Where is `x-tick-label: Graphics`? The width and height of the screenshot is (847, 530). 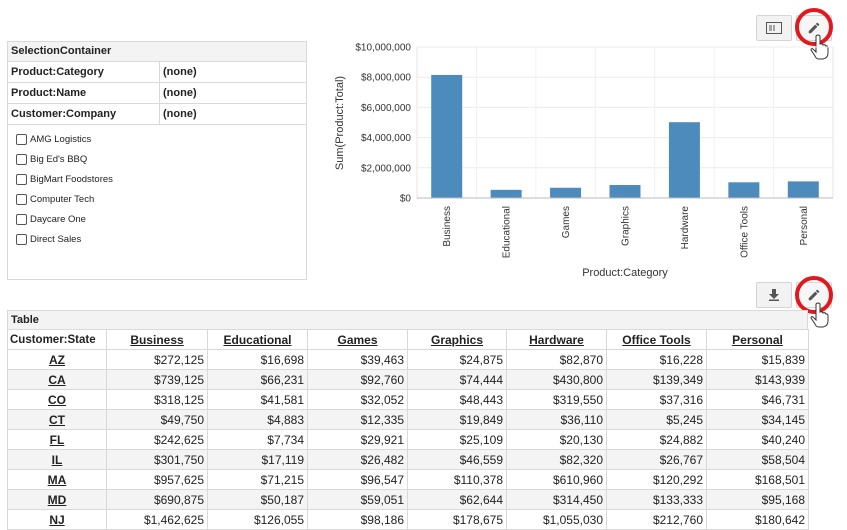
x-tick-label: Graphics is located at coordinates (626, 226).